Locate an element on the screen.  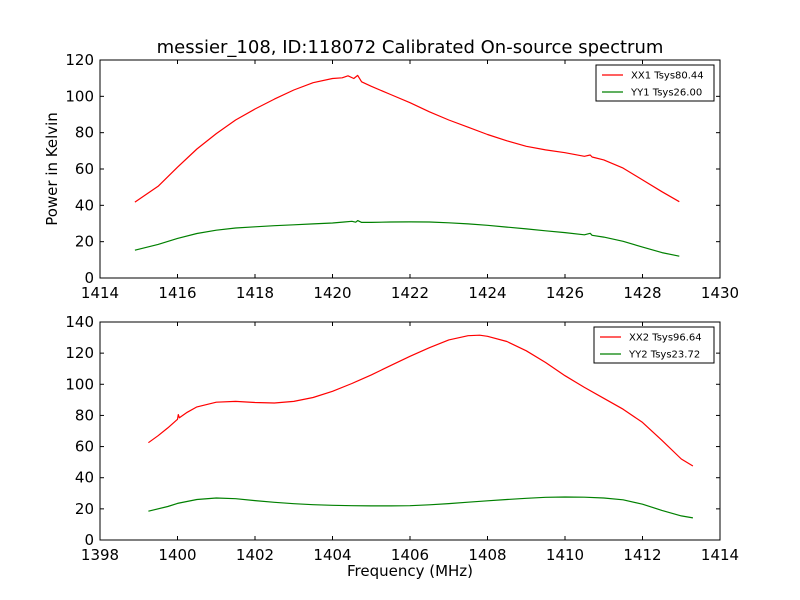
x-tick-label: 1402 is located at coordinates (255, 555).